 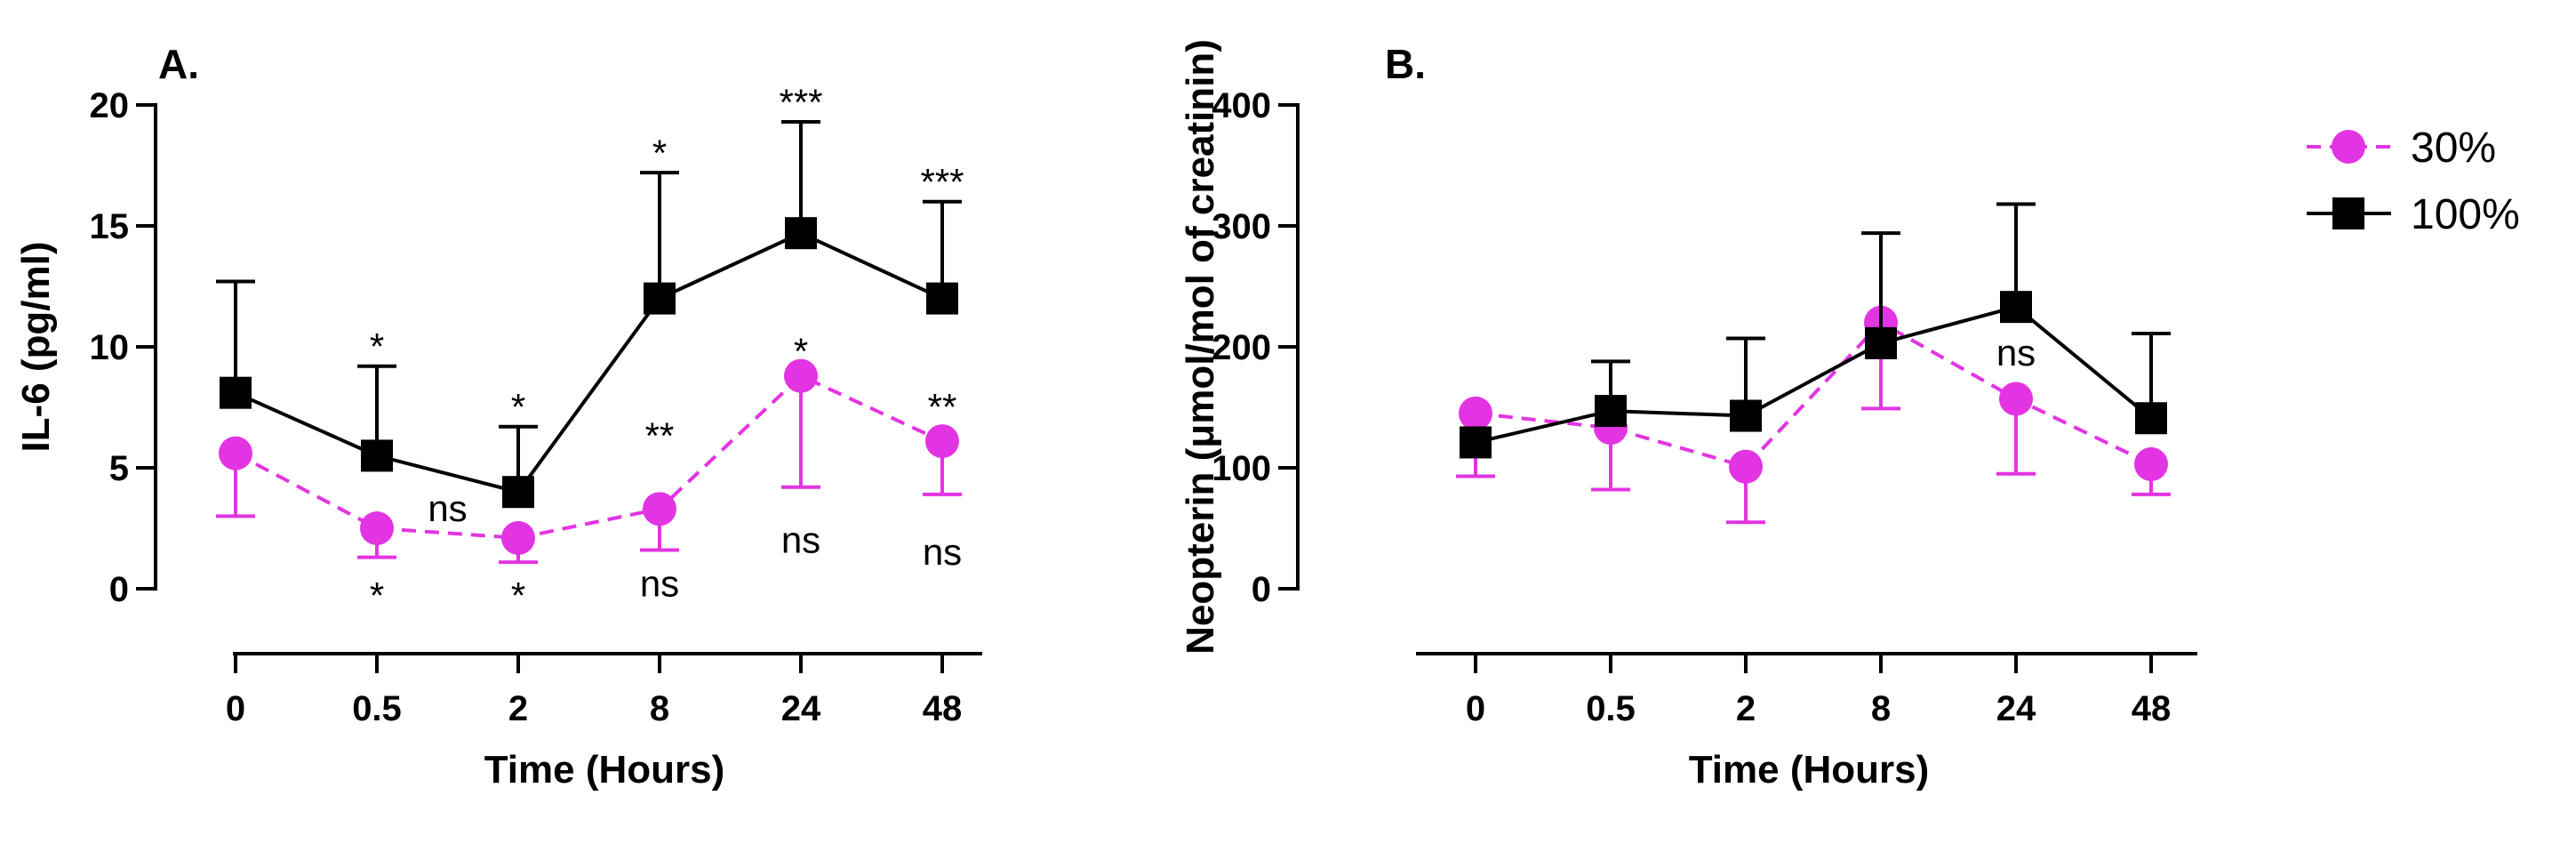 What do you see at coordinates (2453, 148) in the screenshot?
I see `legend-label: 30%` at bounding box center [2453, 148].